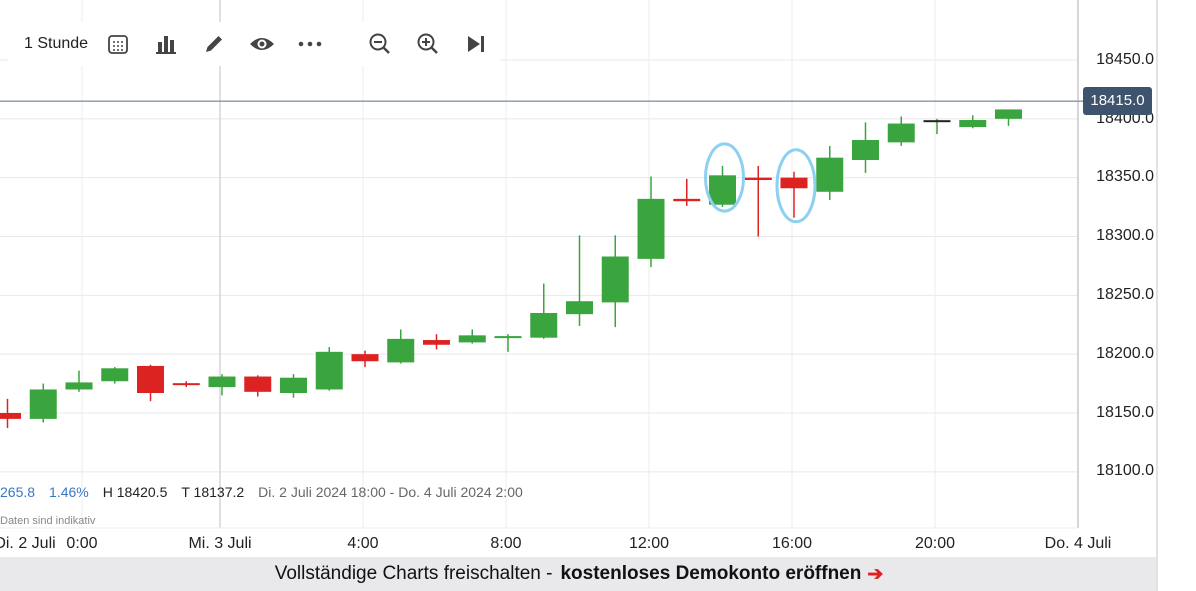  Describe the element at coordinates (506, 543) in the screenshot. I see `time-tick-label: 8:00` at that location.